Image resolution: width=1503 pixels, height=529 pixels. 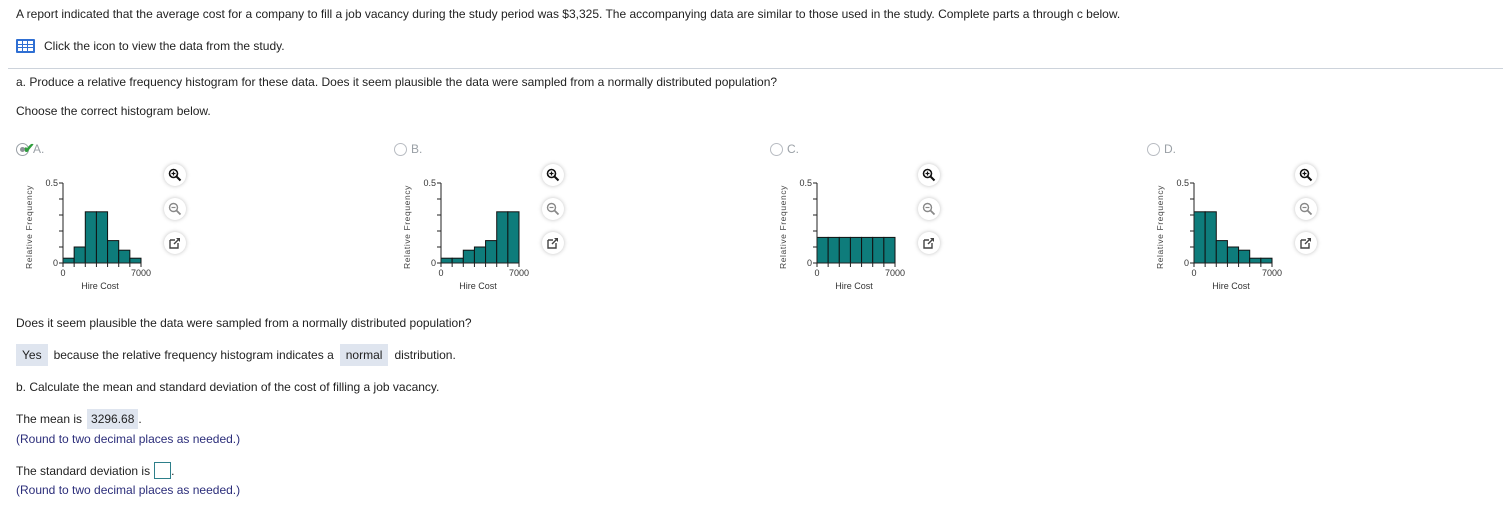 What do you see at coordinates (113, 419) in the screenshot?
I see `mean-answer-field: 3296.68` at bounding box center [113, 419].